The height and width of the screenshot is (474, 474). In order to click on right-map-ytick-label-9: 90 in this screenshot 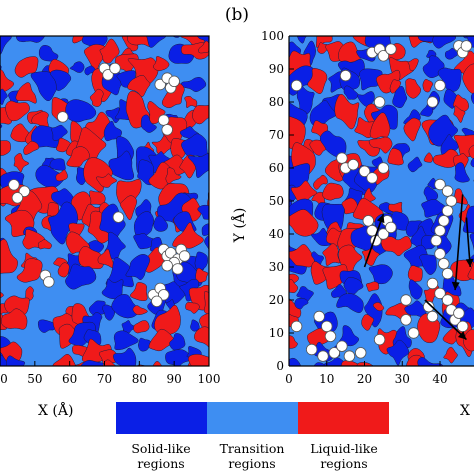, I will do `click(276, 69)`.